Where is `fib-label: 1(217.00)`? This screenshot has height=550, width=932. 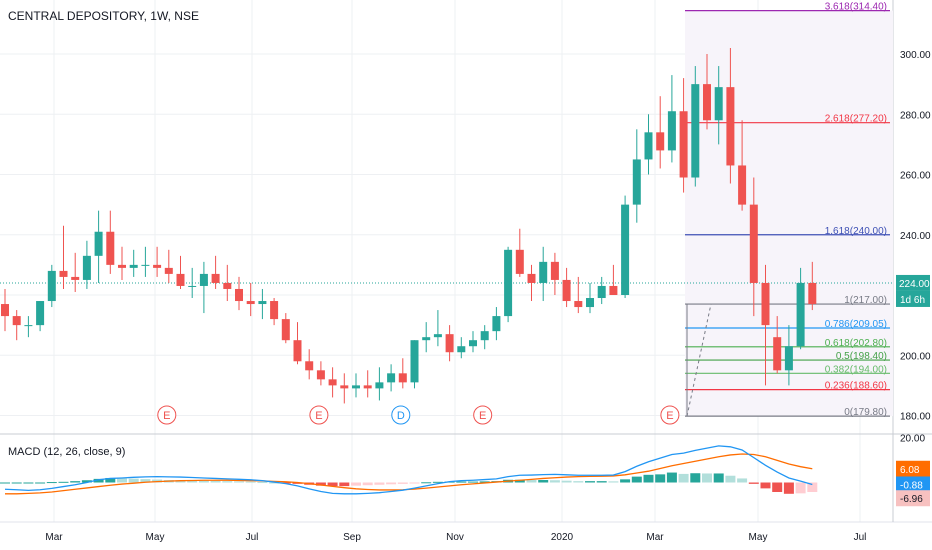
fib-label: 1(217.00) is located at coordinates (865, 300).